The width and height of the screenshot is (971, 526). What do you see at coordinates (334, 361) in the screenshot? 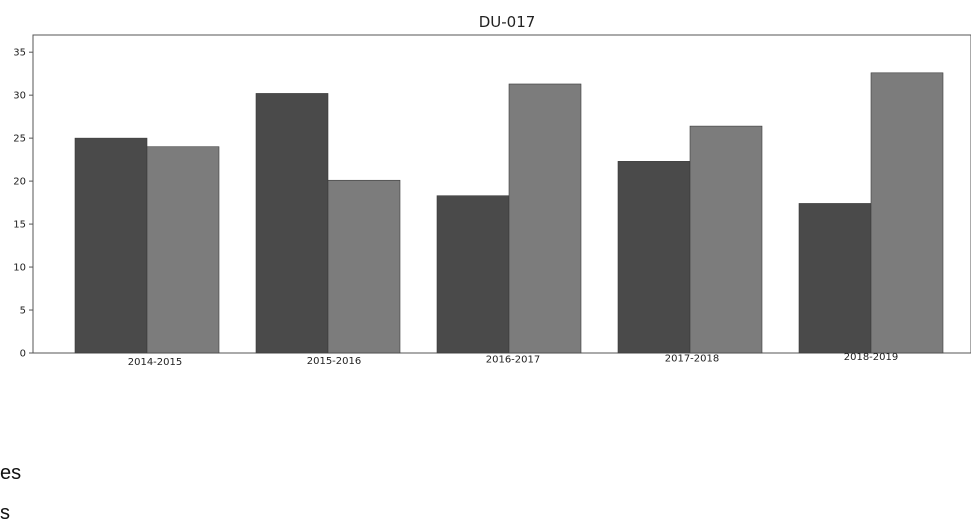
I see `x-tick-label-2015-2016: 2015-2016` at bounding box center [334, 361].